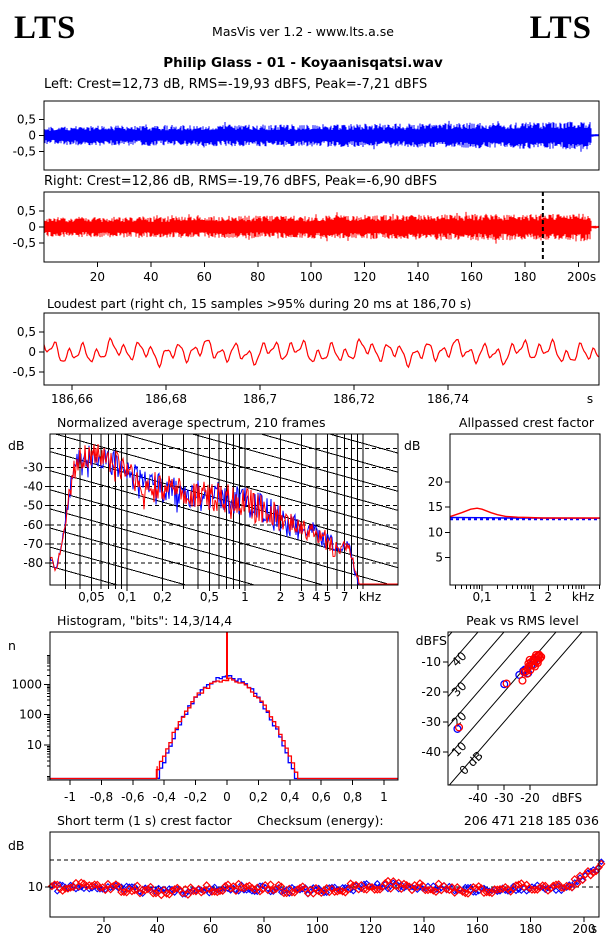  I want to click on spectrum-ylabel: dB, so click(16, 445).